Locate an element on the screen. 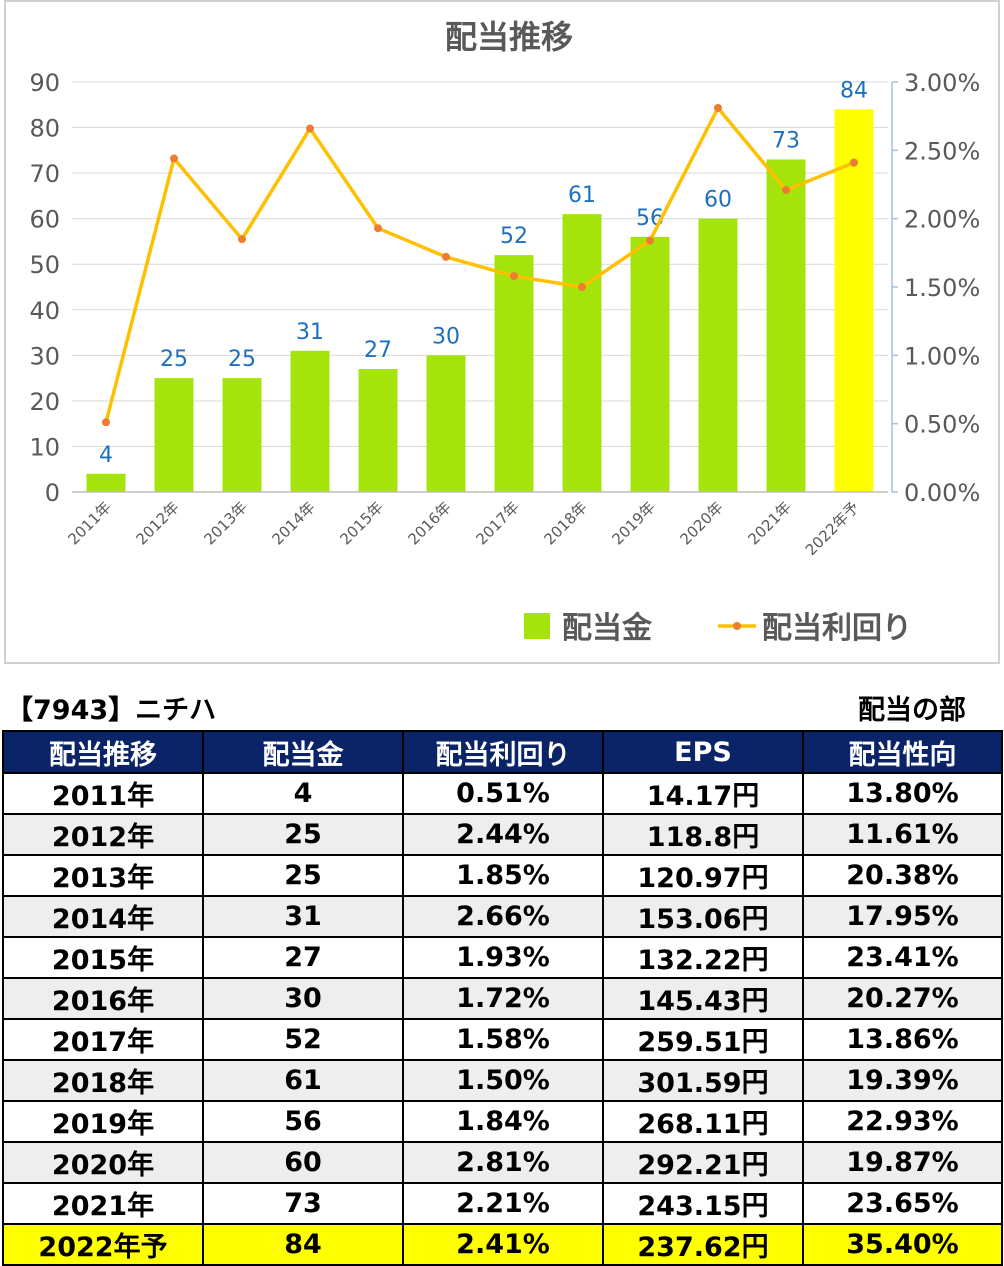 This screenshot has height=1266, width=1004. cell-dividend: 30 is located at coordinates (303, 998).